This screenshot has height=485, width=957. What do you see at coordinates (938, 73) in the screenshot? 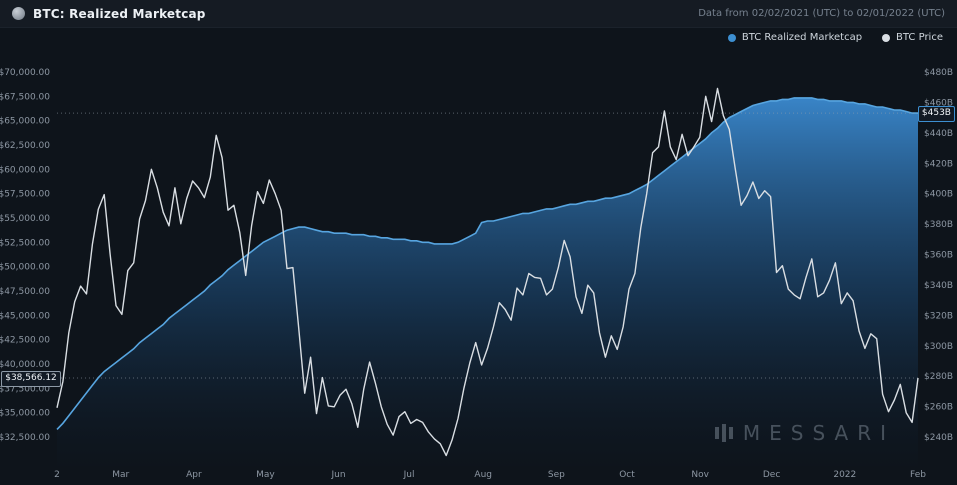
I see `right-axis-tick: $480B` at bounding box center [938, 73].